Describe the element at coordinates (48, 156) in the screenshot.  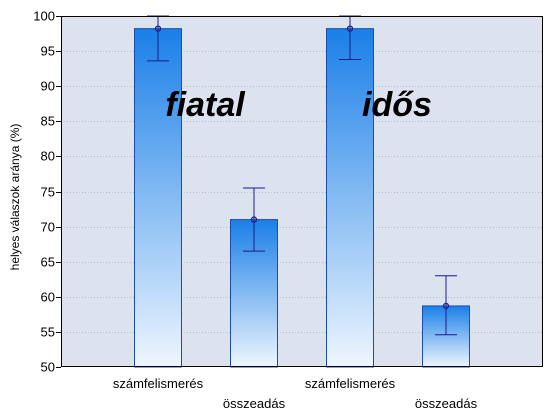
I see `y-tick-label: 80` at that location.